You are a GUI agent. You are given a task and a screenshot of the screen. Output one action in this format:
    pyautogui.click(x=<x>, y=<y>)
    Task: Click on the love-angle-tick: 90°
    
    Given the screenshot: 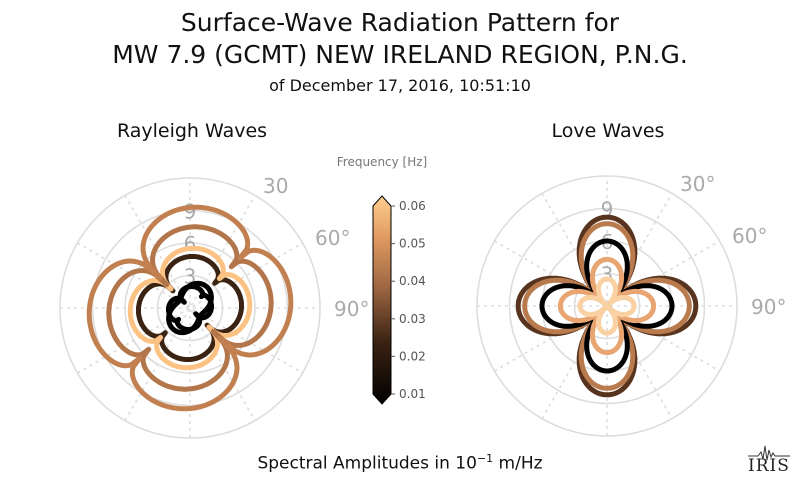 What is the action you would take?
    pyautogui.click(x=768, y=307)
    